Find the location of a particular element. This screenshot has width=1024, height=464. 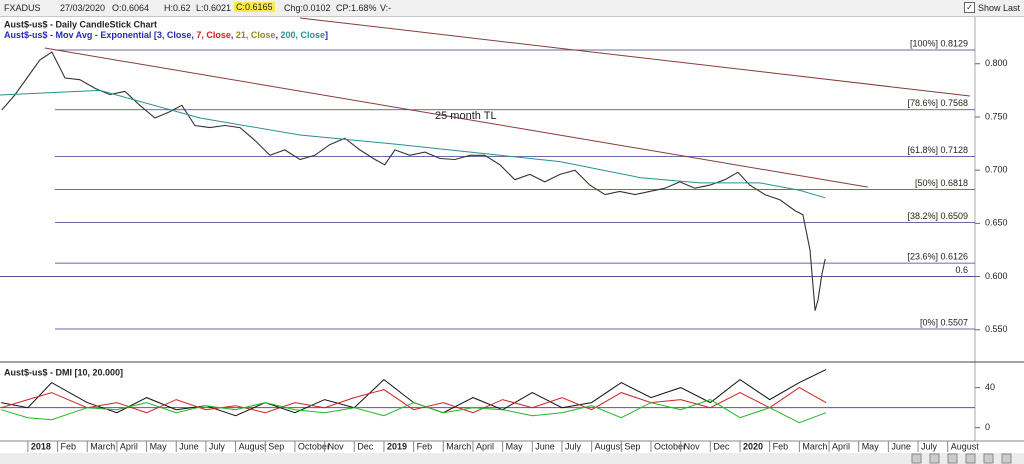

x-tick-label: 2020 is located at coordinates (753, 446).